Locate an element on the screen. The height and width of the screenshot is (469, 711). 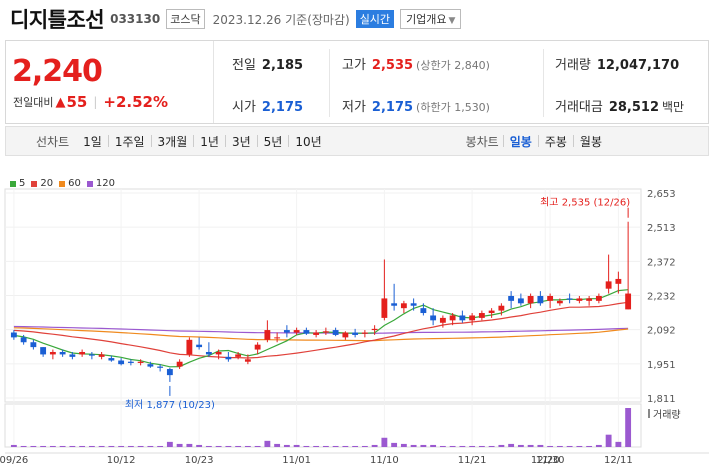
period-1w: 1주일 is located at coordinates (129, 141).